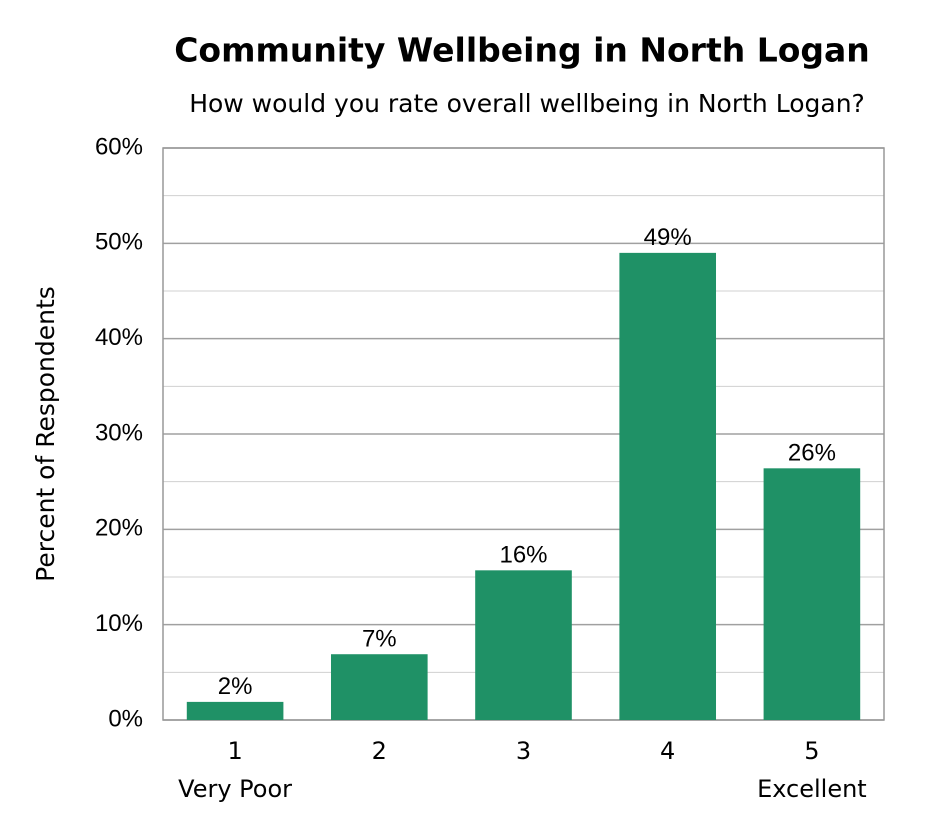  Describe the element at coordinates (234, 751) in the screenshot. I see `x-tick-label: 1` at that location.